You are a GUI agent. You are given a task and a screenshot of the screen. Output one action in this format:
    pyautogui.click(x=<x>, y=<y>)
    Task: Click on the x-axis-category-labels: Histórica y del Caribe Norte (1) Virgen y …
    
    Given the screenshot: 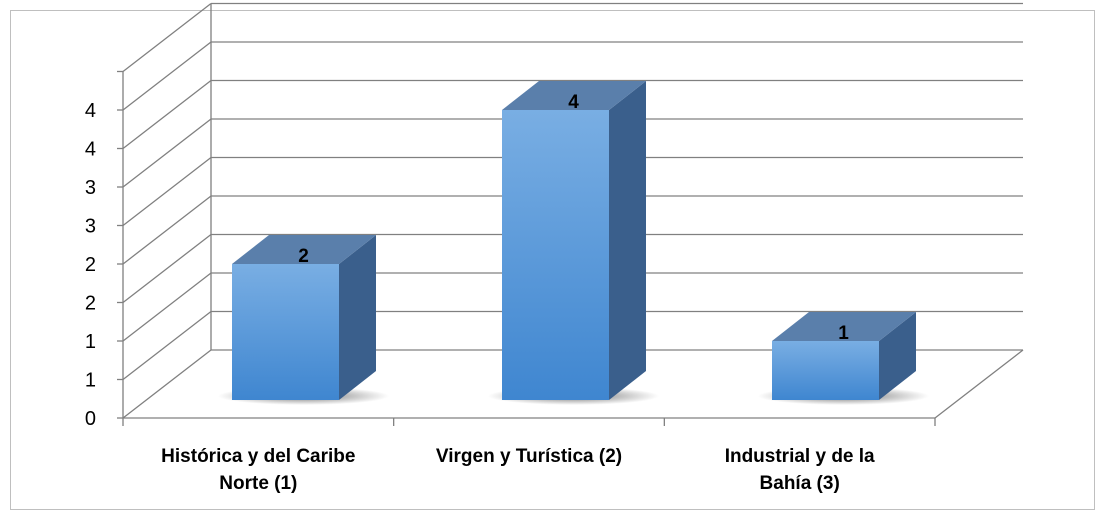 What is the action you would take?
    pyautogui.click(x=518, y=470)
    